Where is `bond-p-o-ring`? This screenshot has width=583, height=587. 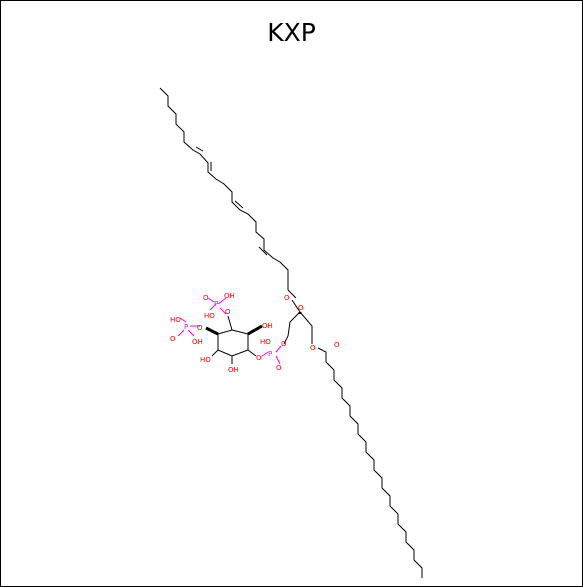 bond-p-o-ring is located at coordinates (265, 354).